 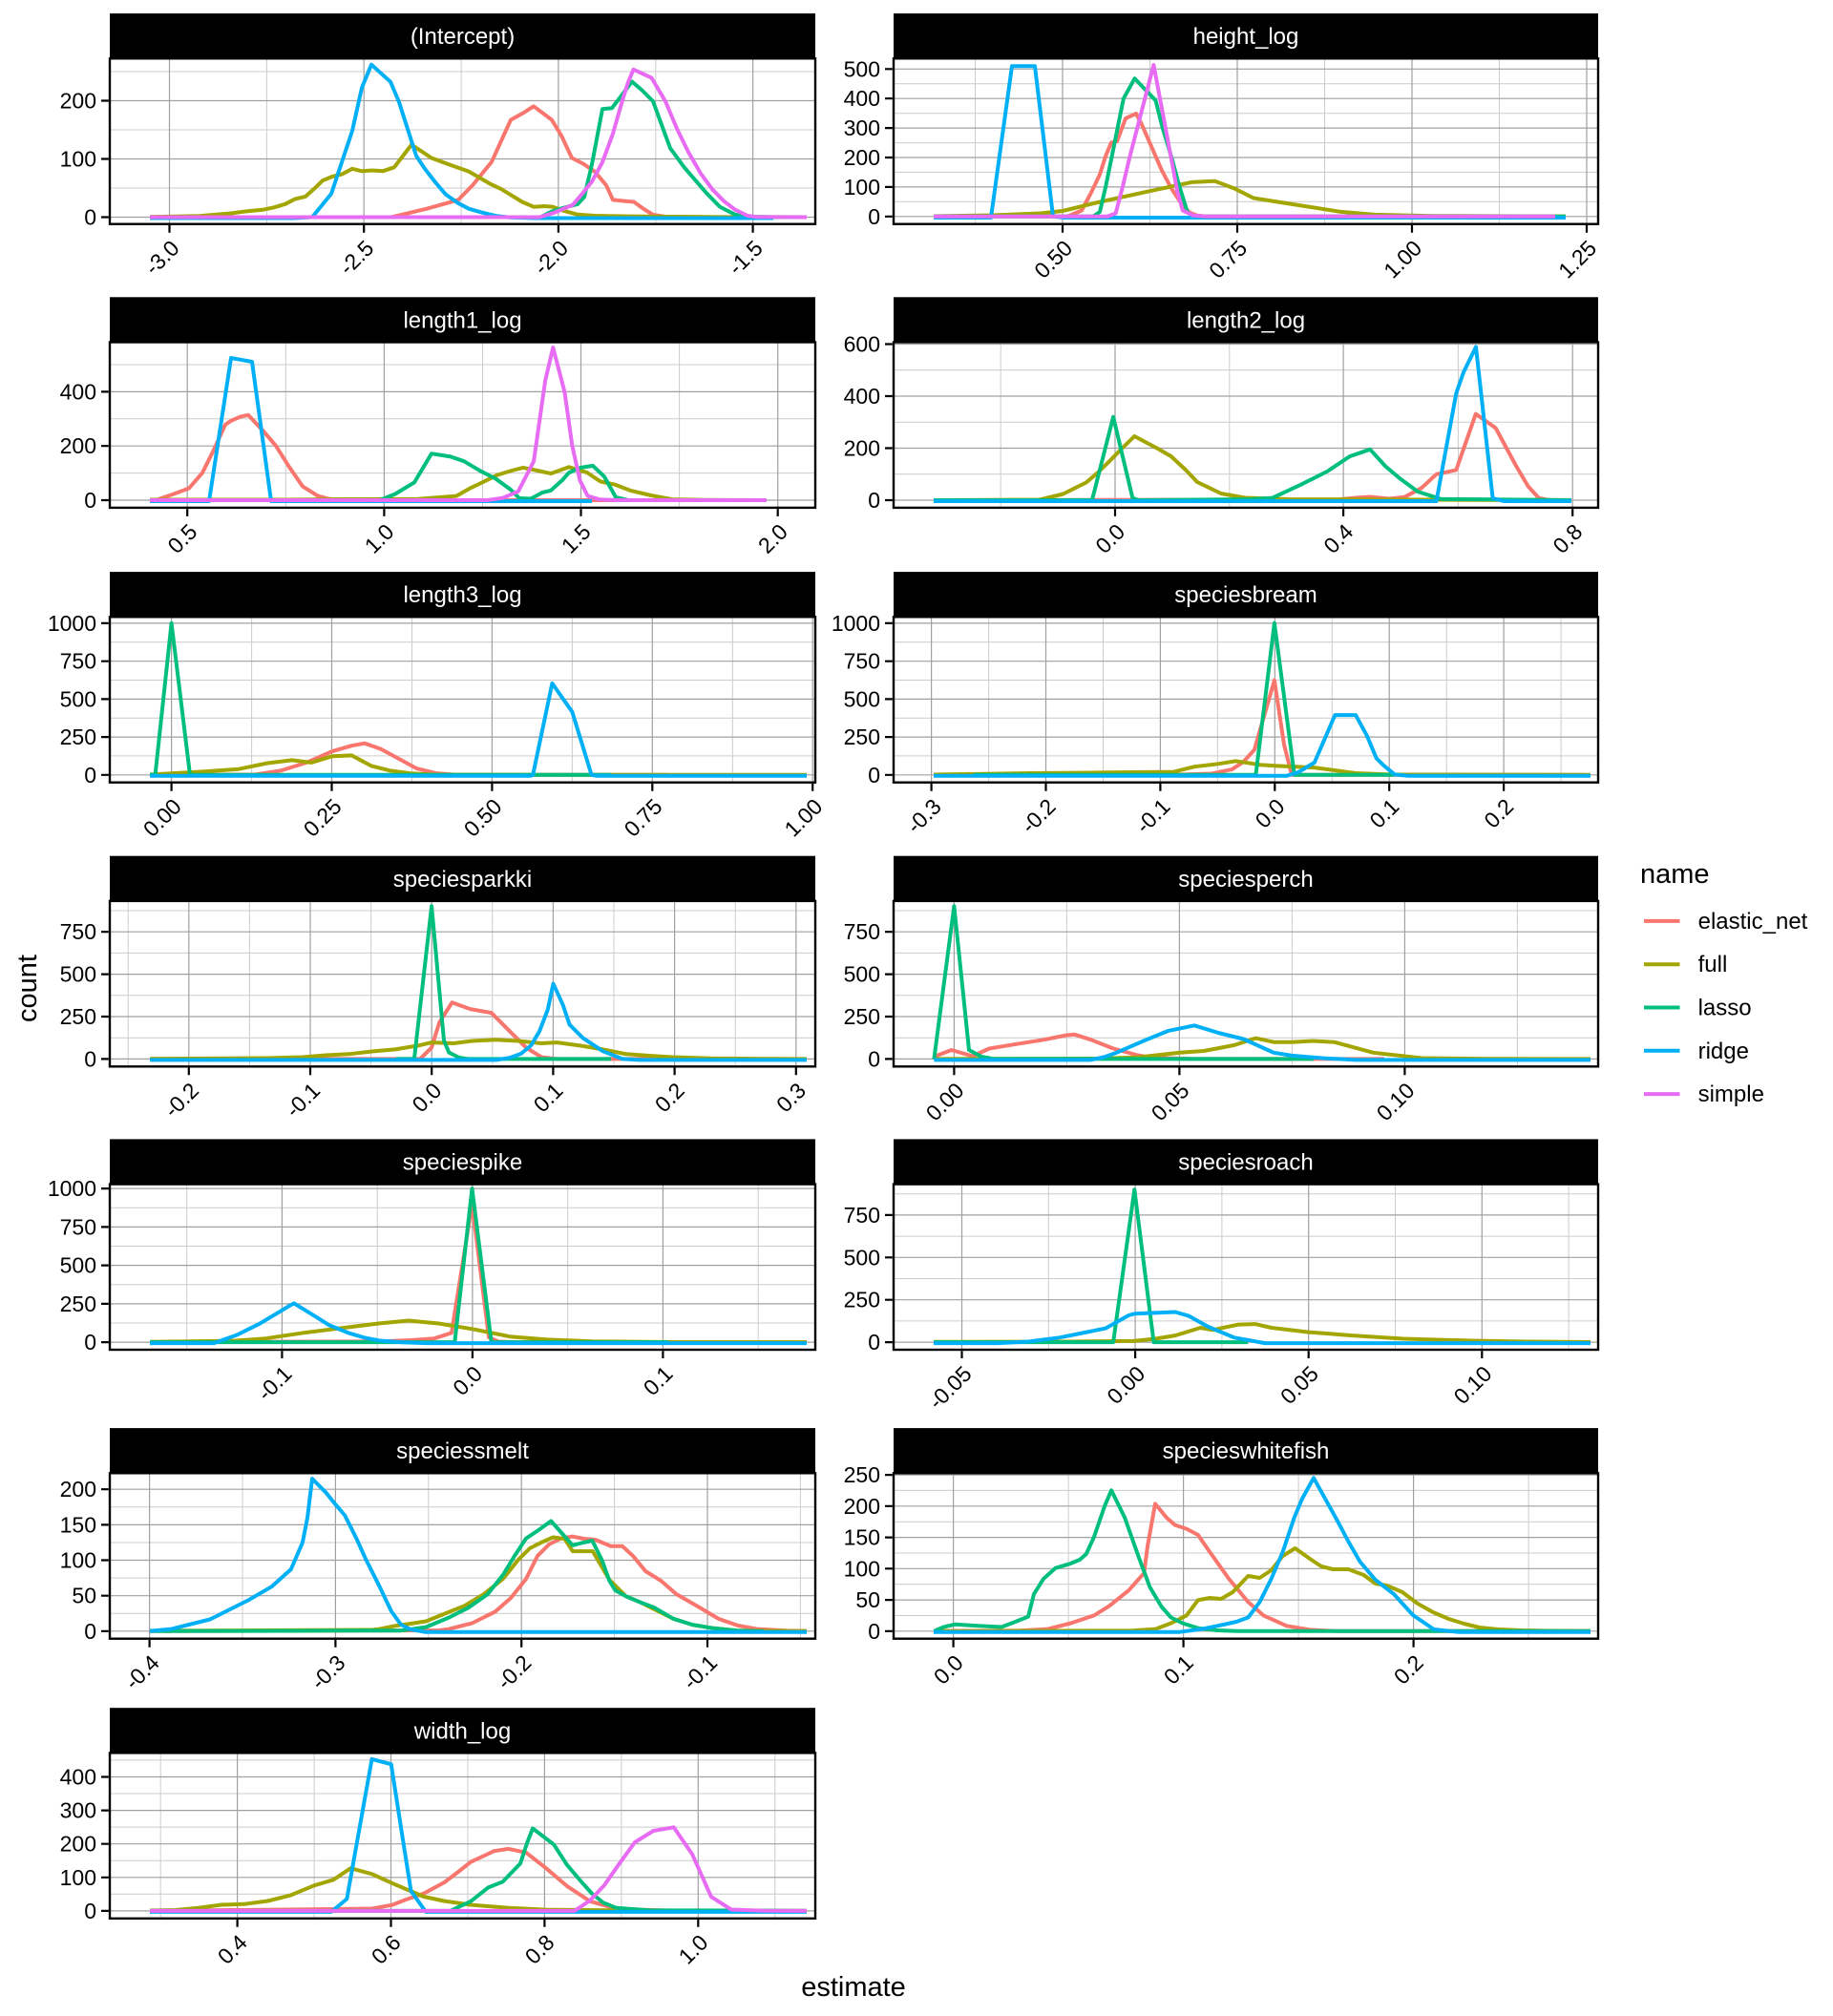 What do you see at coordinates (463, 1163) in the screenshot?
I see `svg-text: speciespike` at bounding box center [463, 1163].